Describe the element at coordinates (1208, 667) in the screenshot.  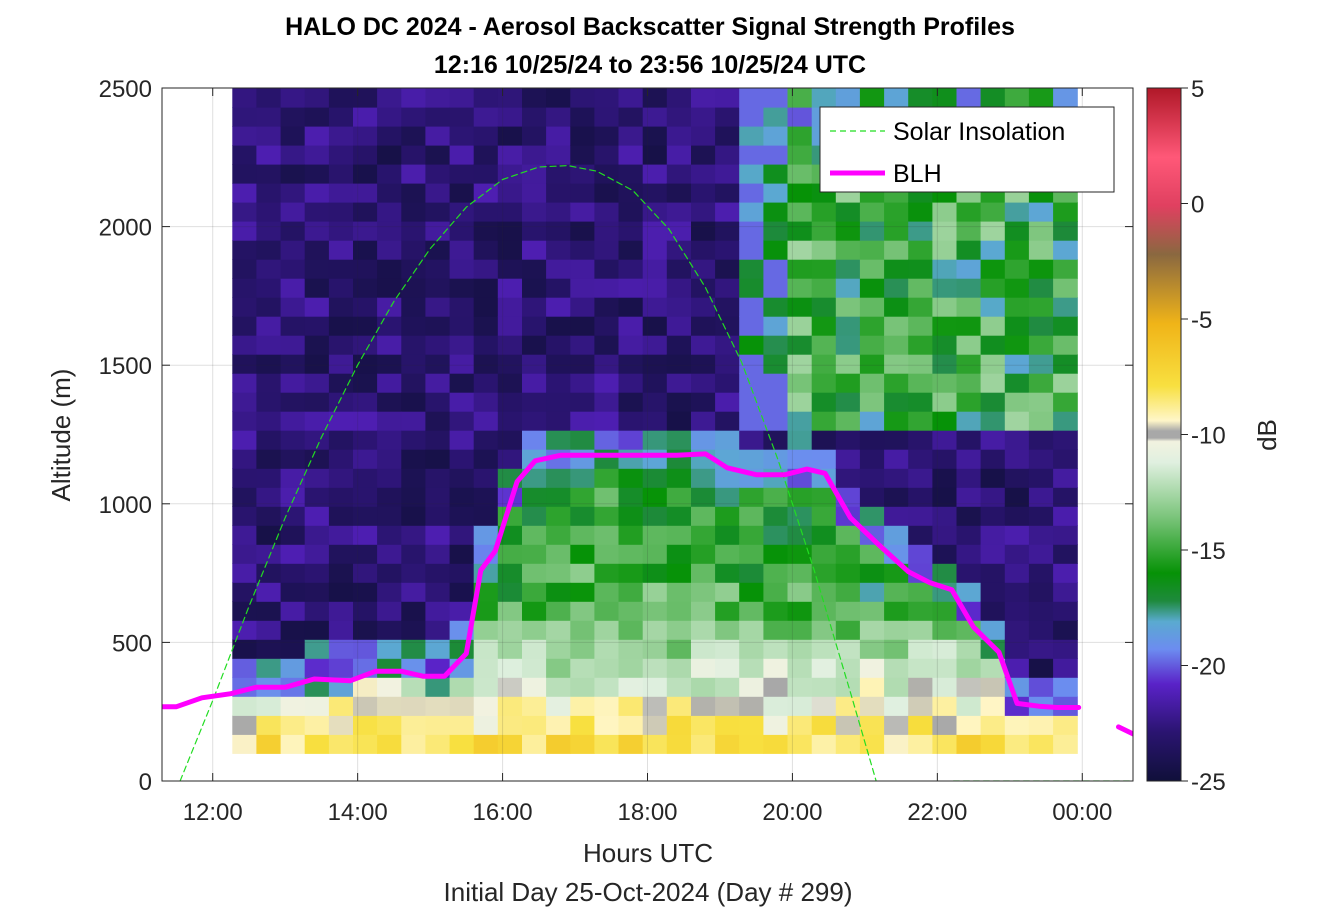
I see `colorbar-tick-label: -20` at that location.